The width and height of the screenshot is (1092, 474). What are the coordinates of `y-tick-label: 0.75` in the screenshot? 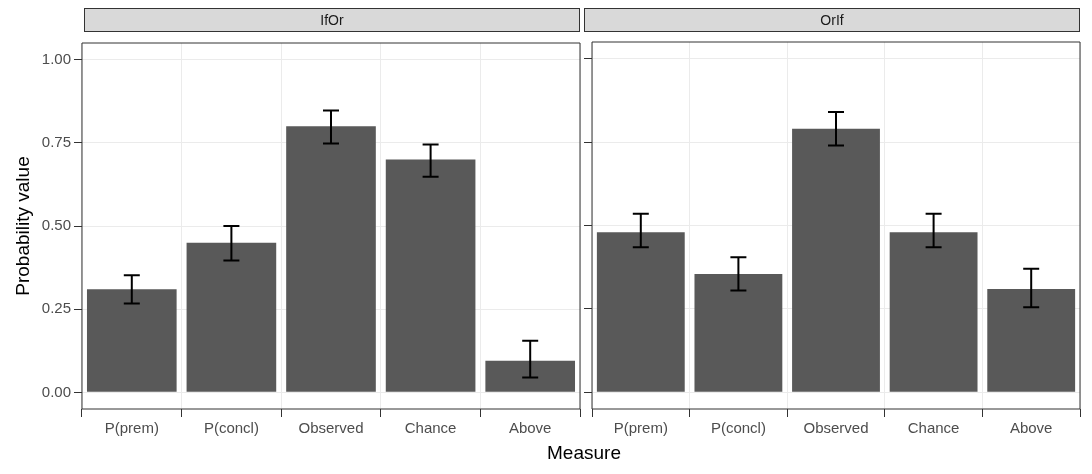 It's located at (56, 141).